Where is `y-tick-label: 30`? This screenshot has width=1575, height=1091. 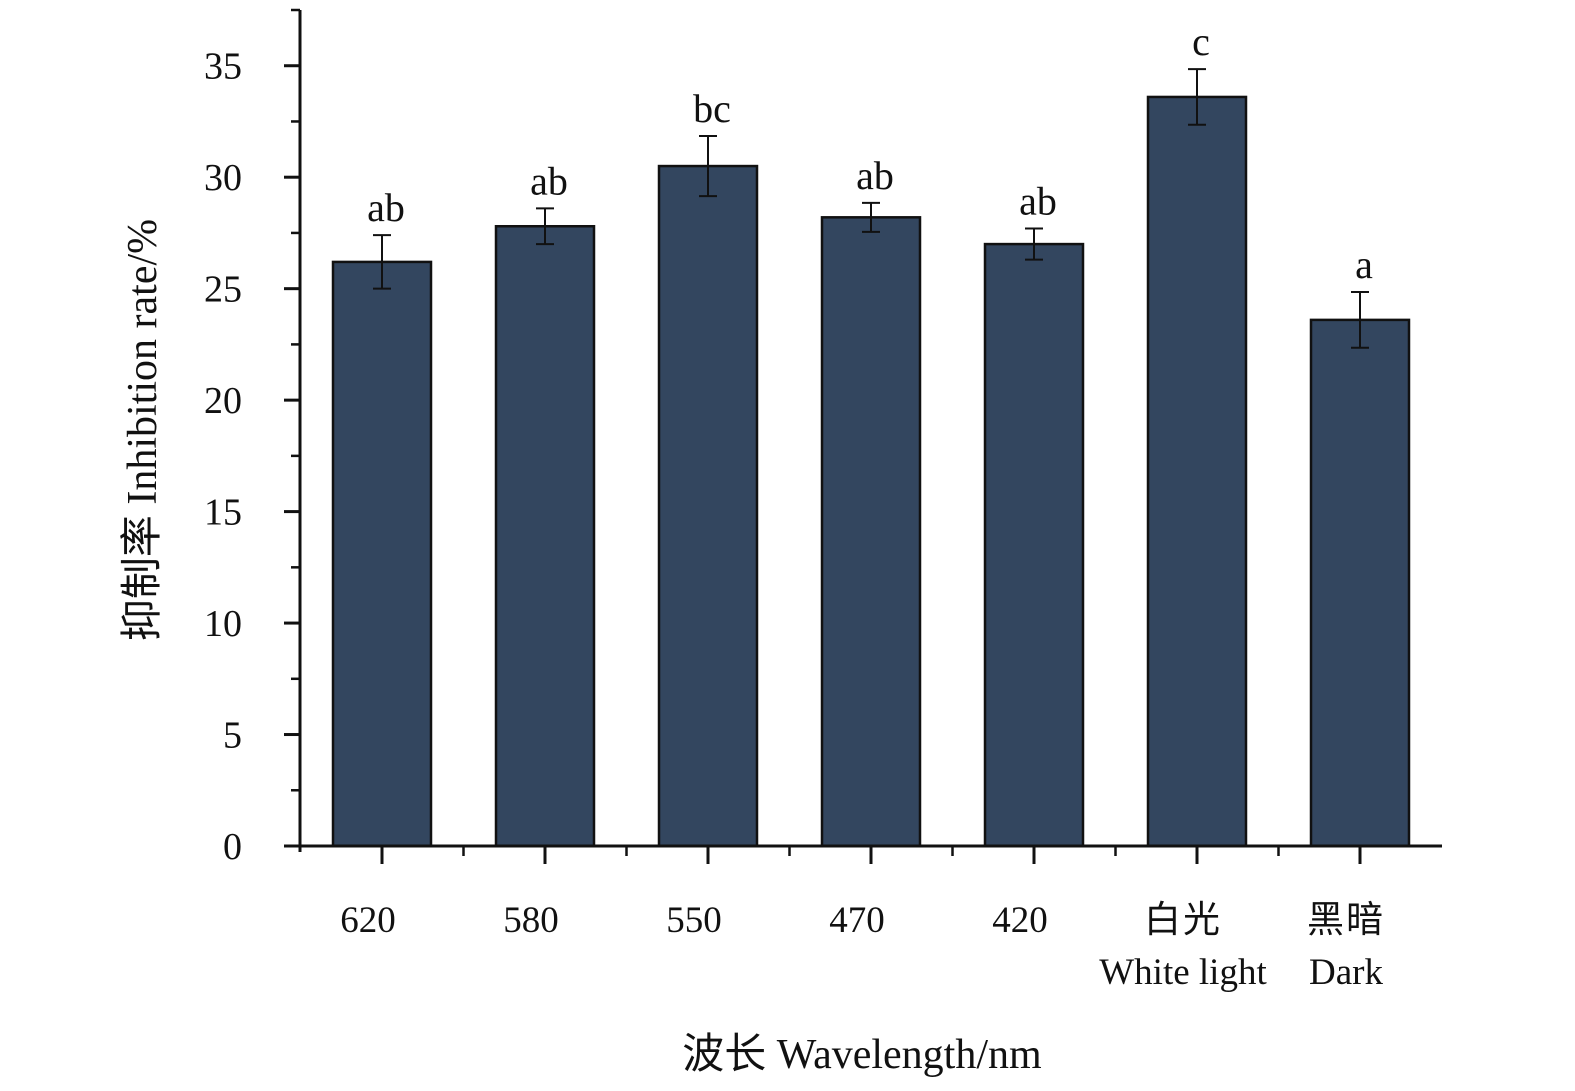
y-tick-label: 30 is located at coordinates (223, 178).